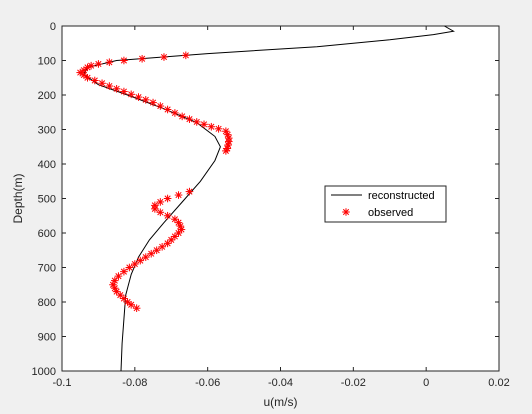  I want to click on legend-star, so click(346, 212).